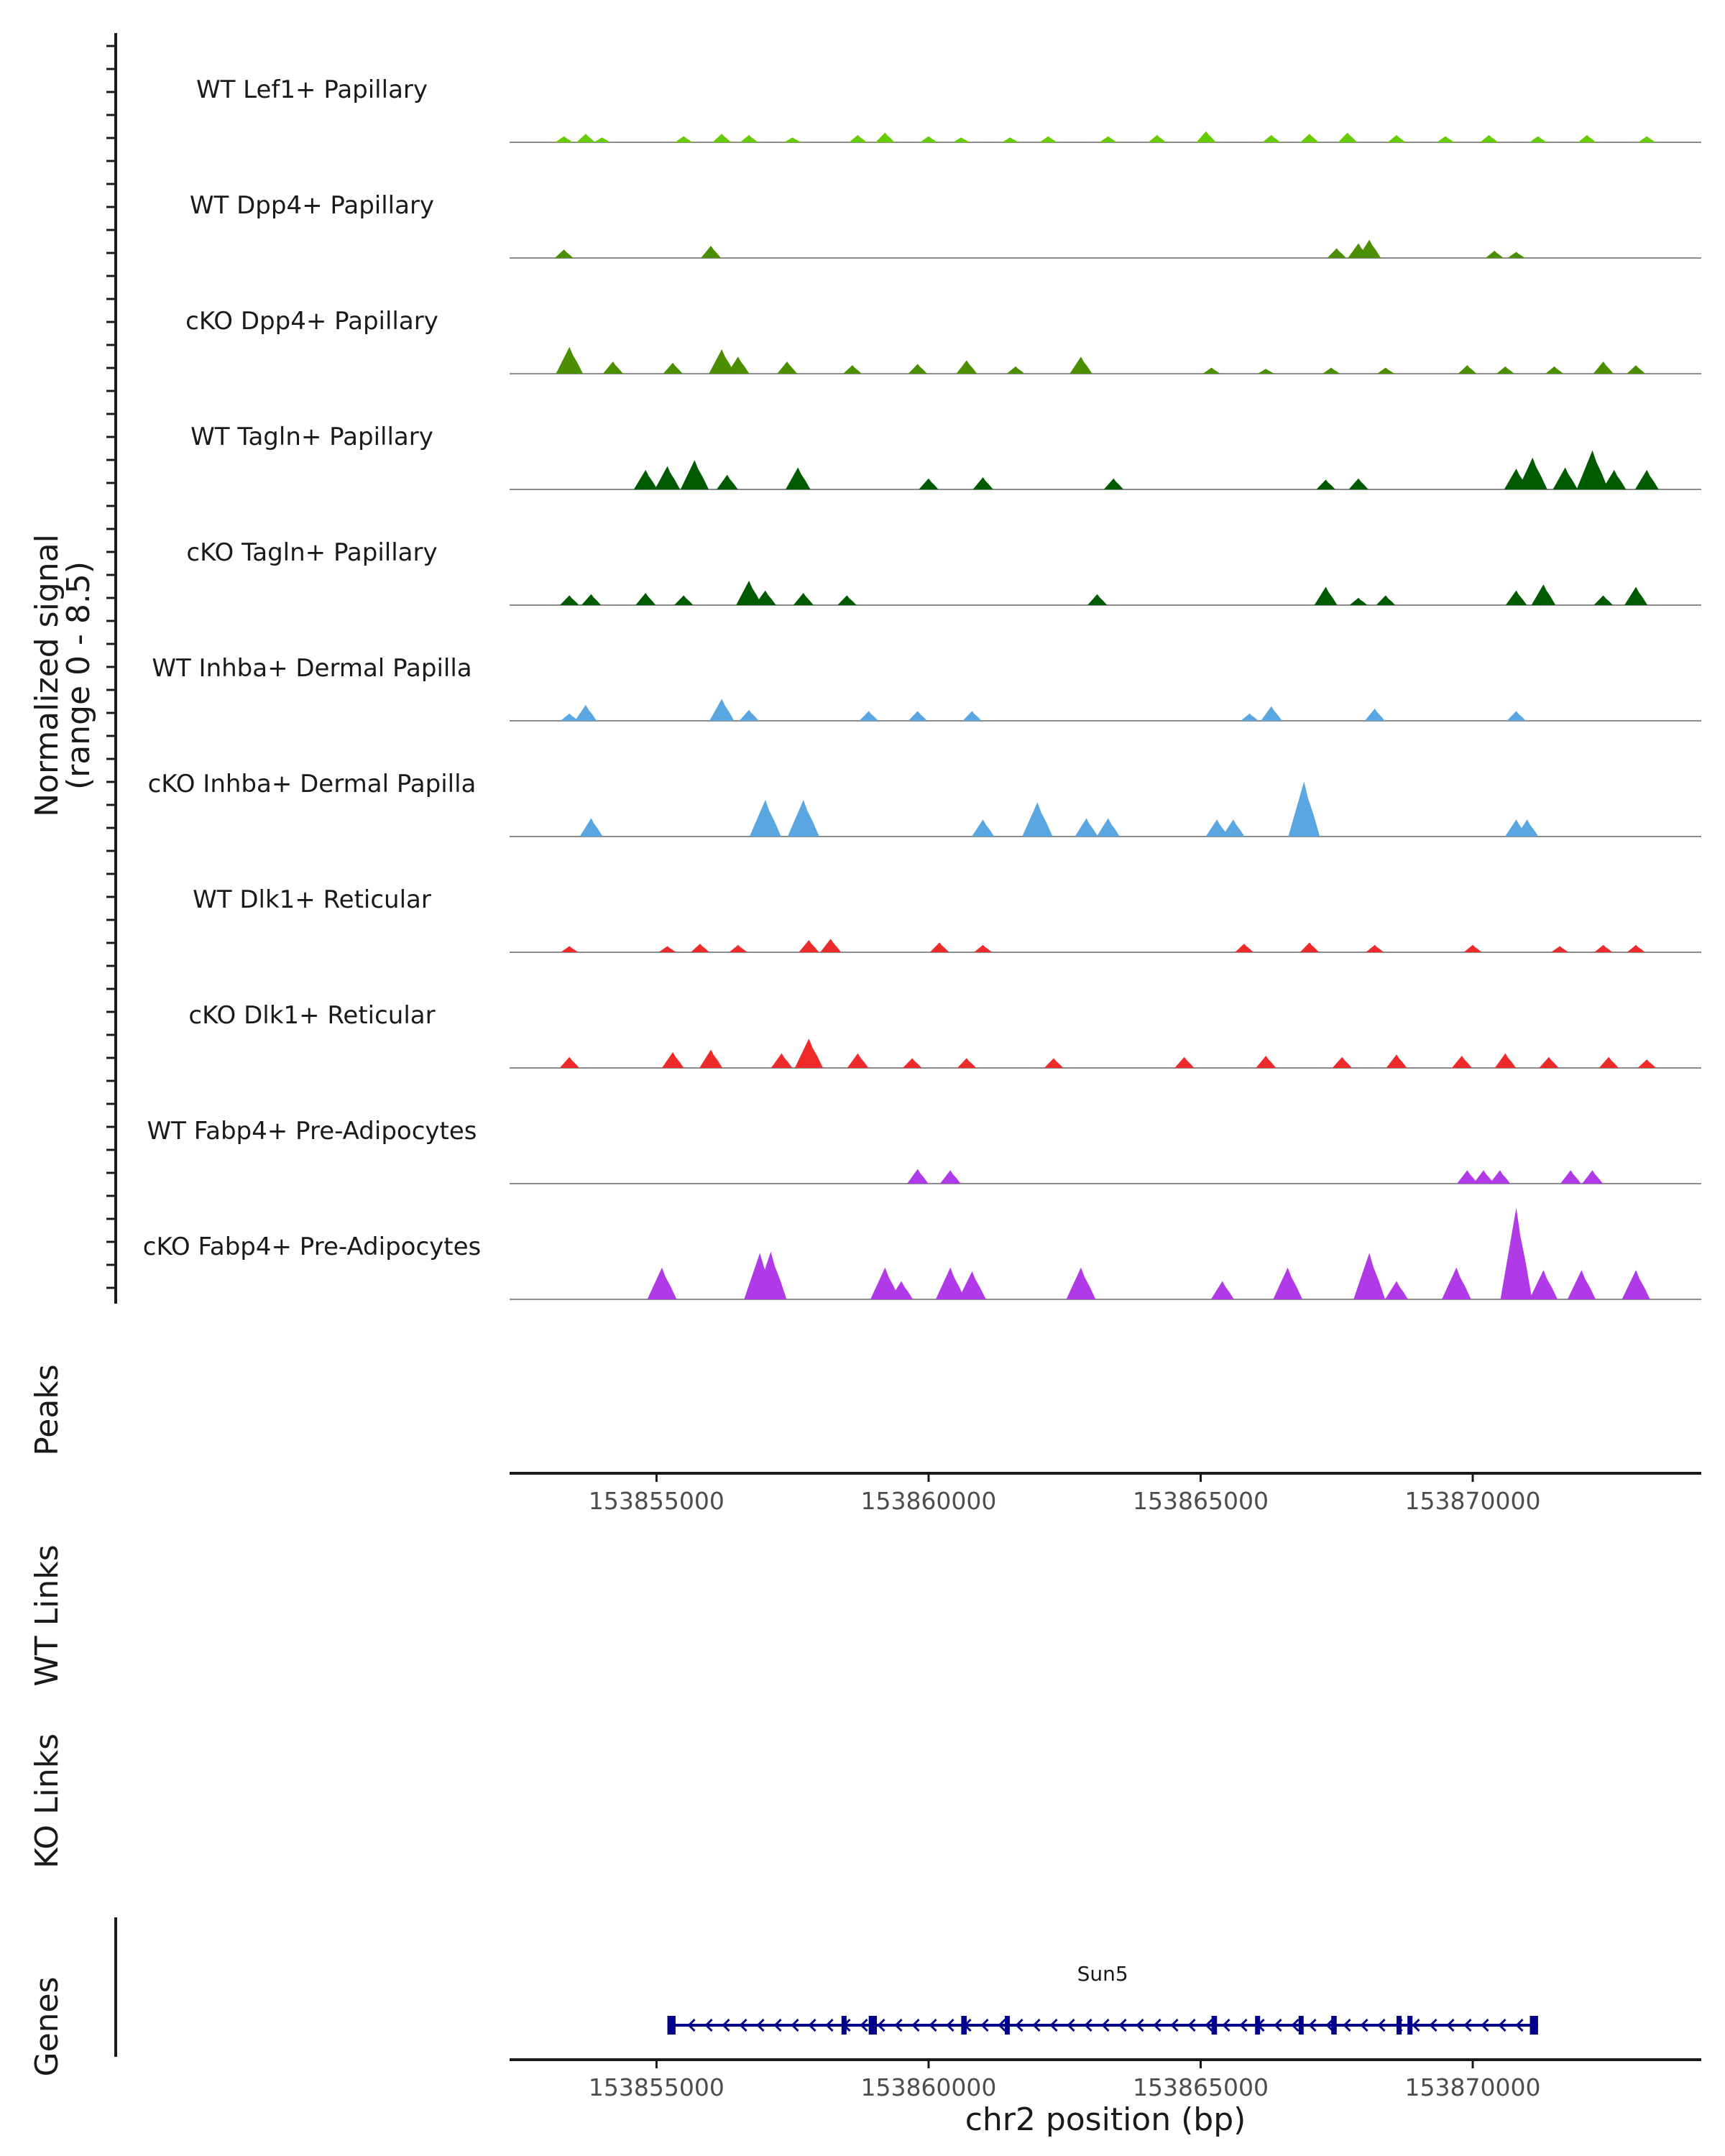  What do you see at coordinates (311, 1015) in the screenshot?
I see `track-label: cKO Dlk1+ Reticular` at bounding box center [311, 1015].